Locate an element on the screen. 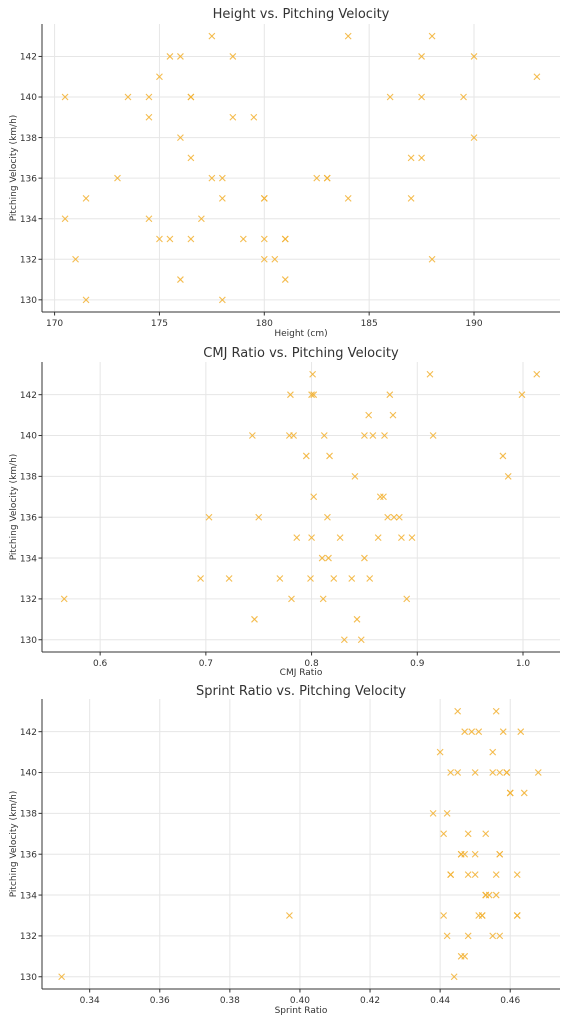  cmj-y-tick-label-4: 138 is located at coordinates (28, 478).